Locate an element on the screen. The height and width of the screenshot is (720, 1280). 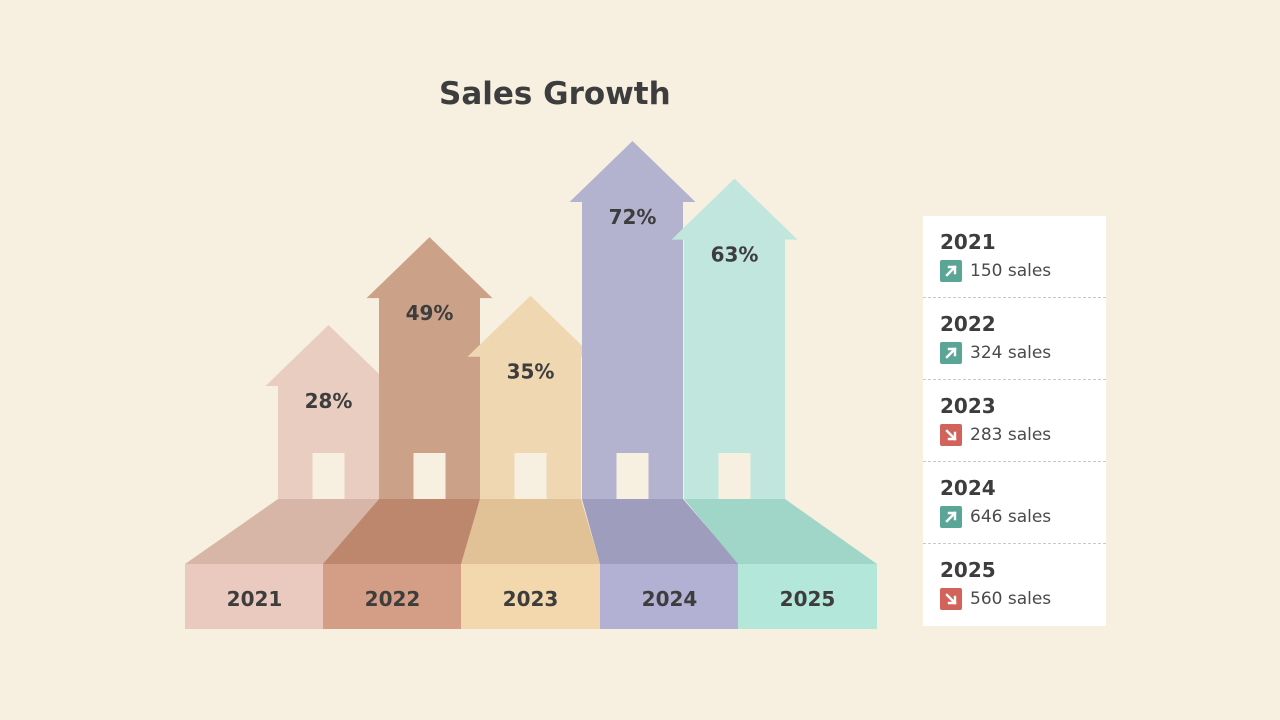
floor-2023 is located at coordinates (530, 531).